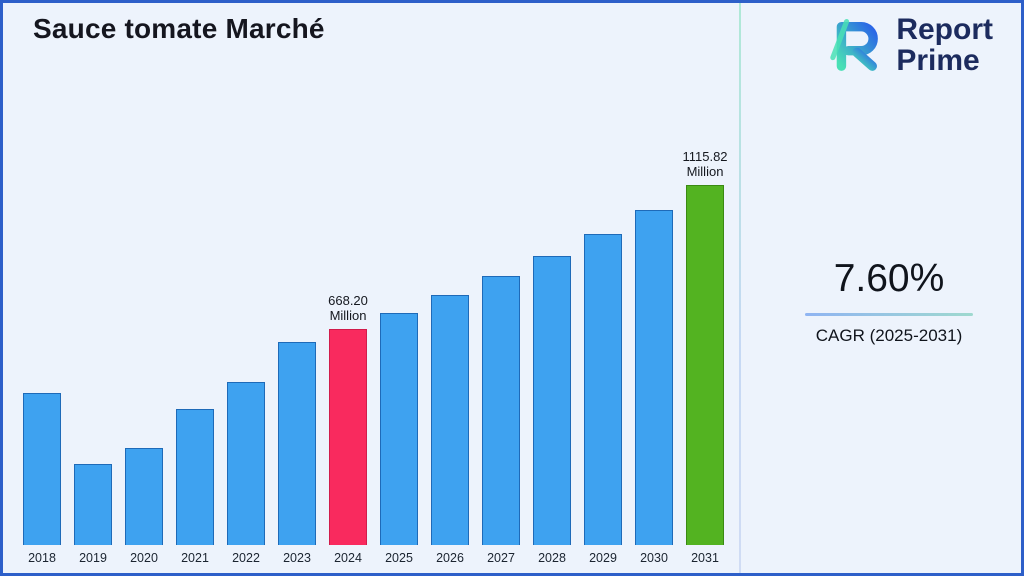  Describe the element at coordinates (938, 60) in the screenshot. I see `logo-word-prime: Prime` at that location.